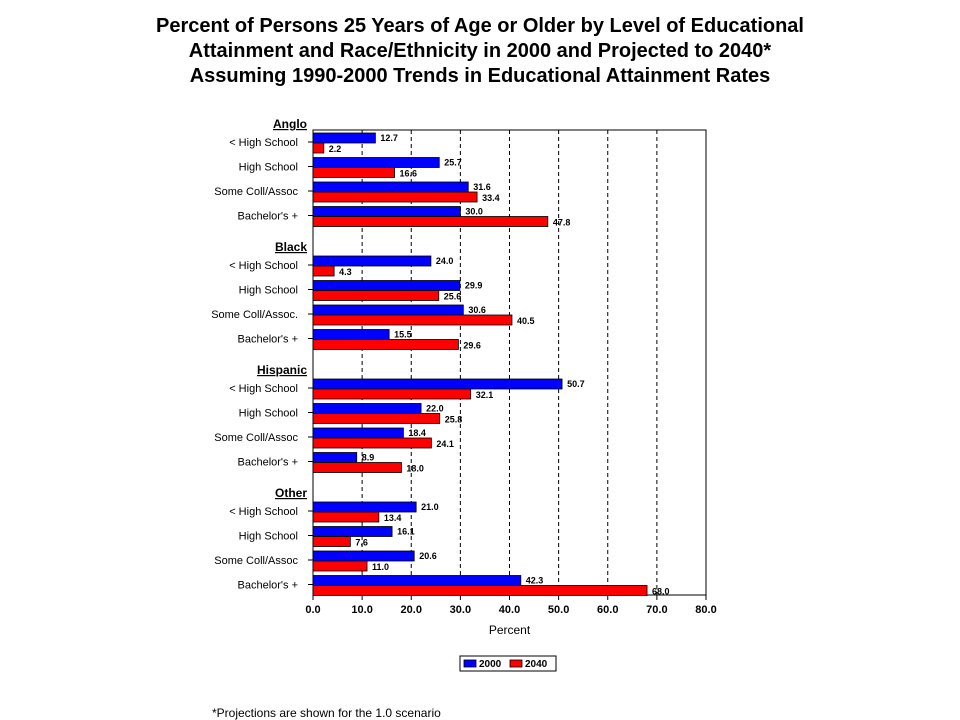 Image resolution: width=960 pixels, height=720 pixels. What do you see at coordinates (430, 507) in the screenshot?
I see `data-label-2000: 21.0` at bounding box center [430, 507].